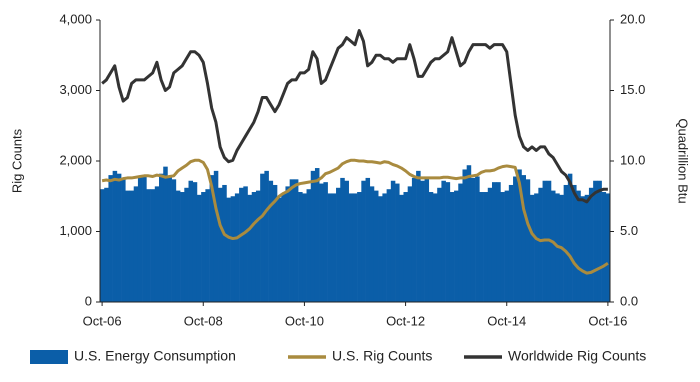 Image resolution: width=700 pixels, height=382 pixels. I want to click on y2-axis-title: Quadrillion Btu, so click(683, 160).